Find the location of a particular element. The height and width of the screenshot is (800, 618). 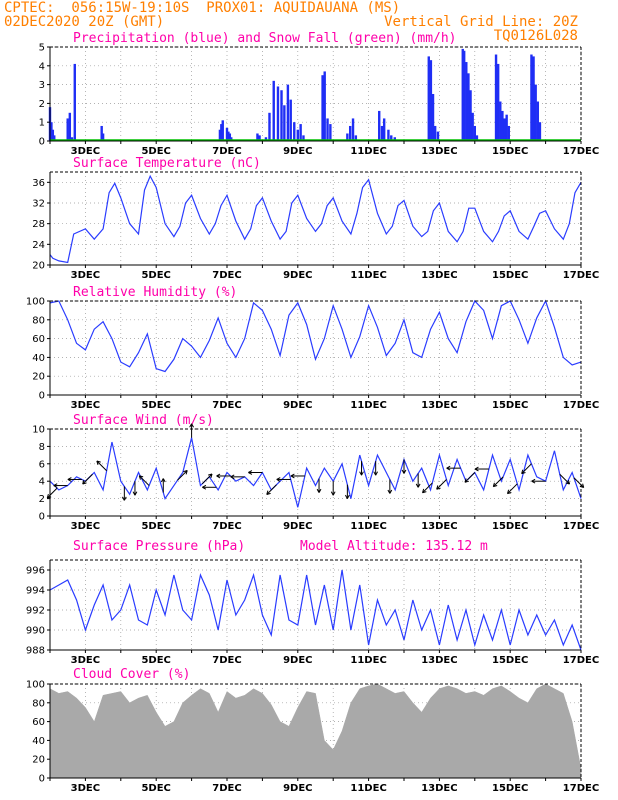

y-tick-label: 2 is located at coordinates (42, 499).